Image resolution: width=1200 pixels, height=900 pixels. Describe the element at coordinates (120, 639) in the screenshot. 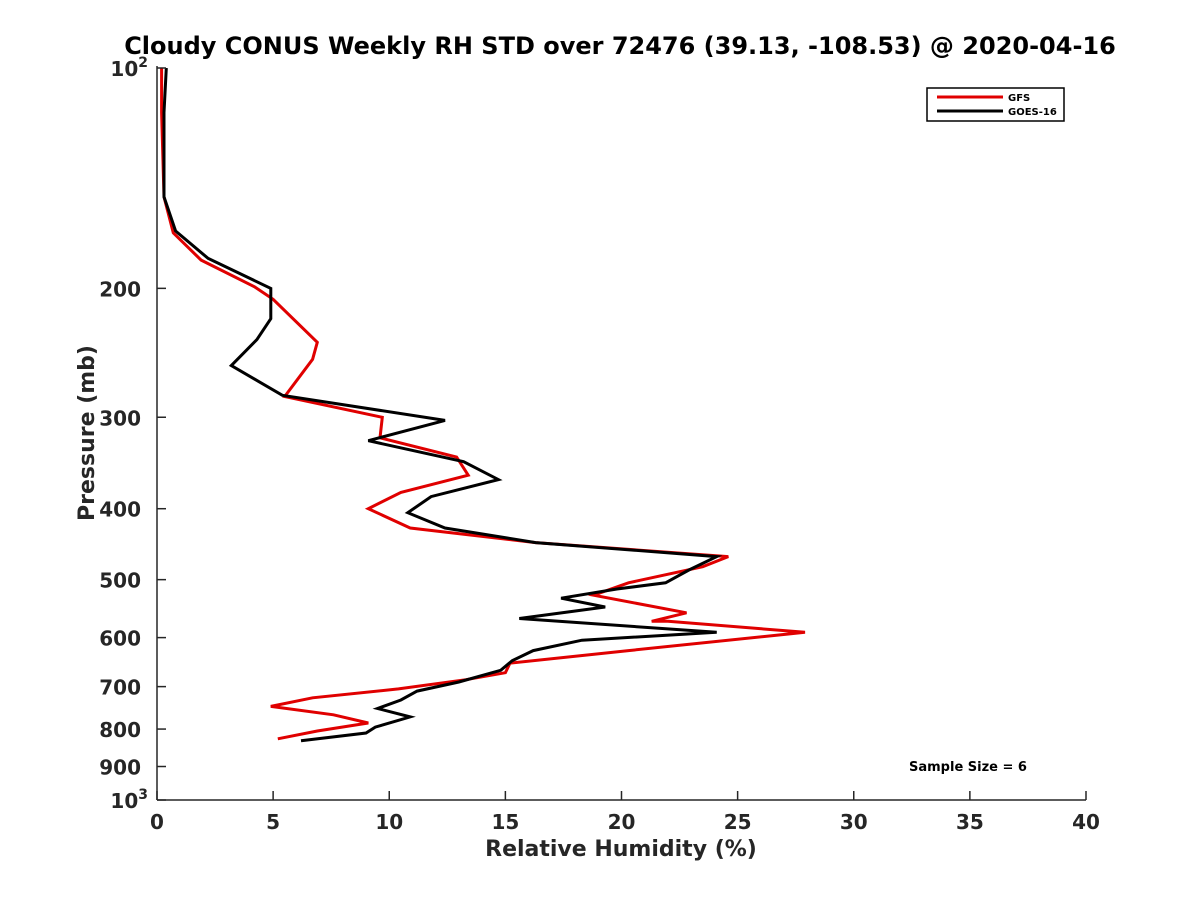

I see `y-tick-label: 600` at that location.